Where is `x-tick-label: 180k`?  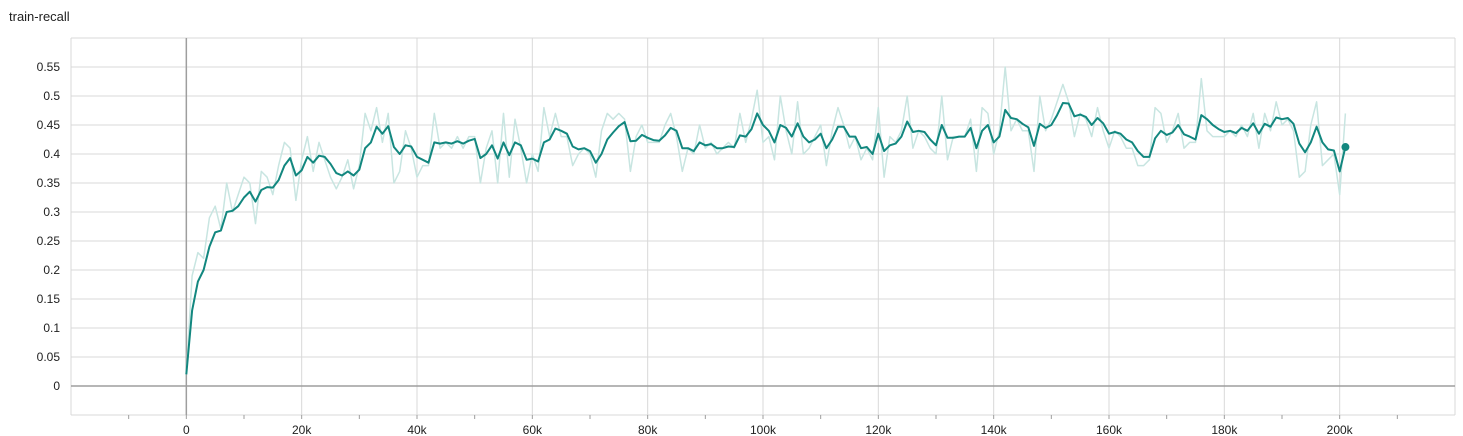 x-tick-label: 180k is located at coordinates (1224, 429).